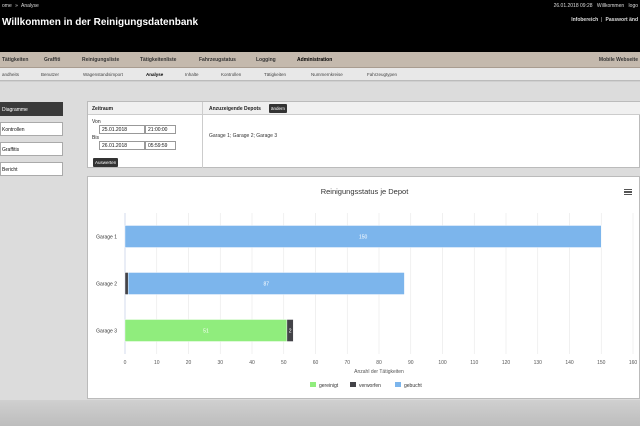 This screenshot has width=640, height=426. What do you see at coordinates (106, 285) in the screenshot?
I see `y-category-label: Garage 2` at bounding box center [106, 285].